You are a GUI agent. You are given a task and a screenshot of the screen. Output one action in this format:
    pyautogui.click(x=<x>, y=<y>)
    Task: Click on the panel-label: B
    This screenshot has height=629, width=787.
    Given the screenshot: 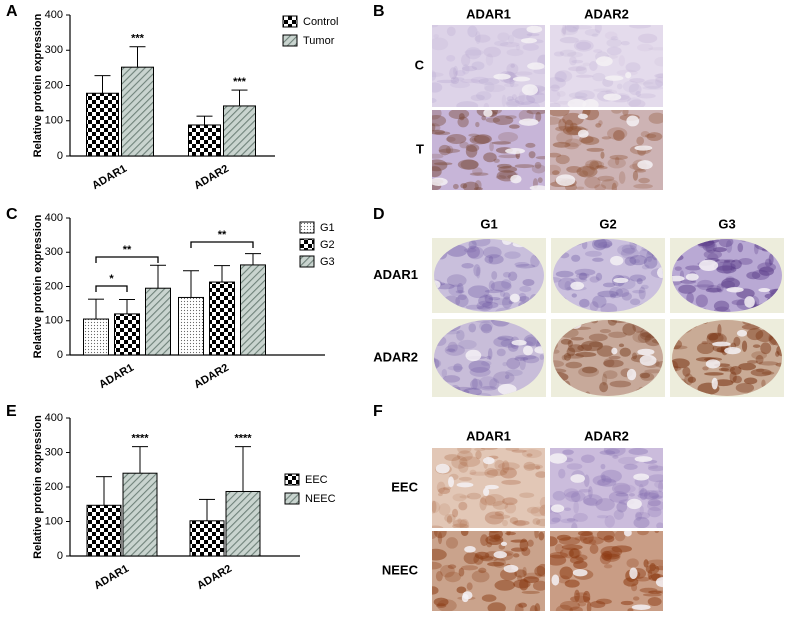 What is the action you would take?
    pyautogui.click(x=379, y=11)
    